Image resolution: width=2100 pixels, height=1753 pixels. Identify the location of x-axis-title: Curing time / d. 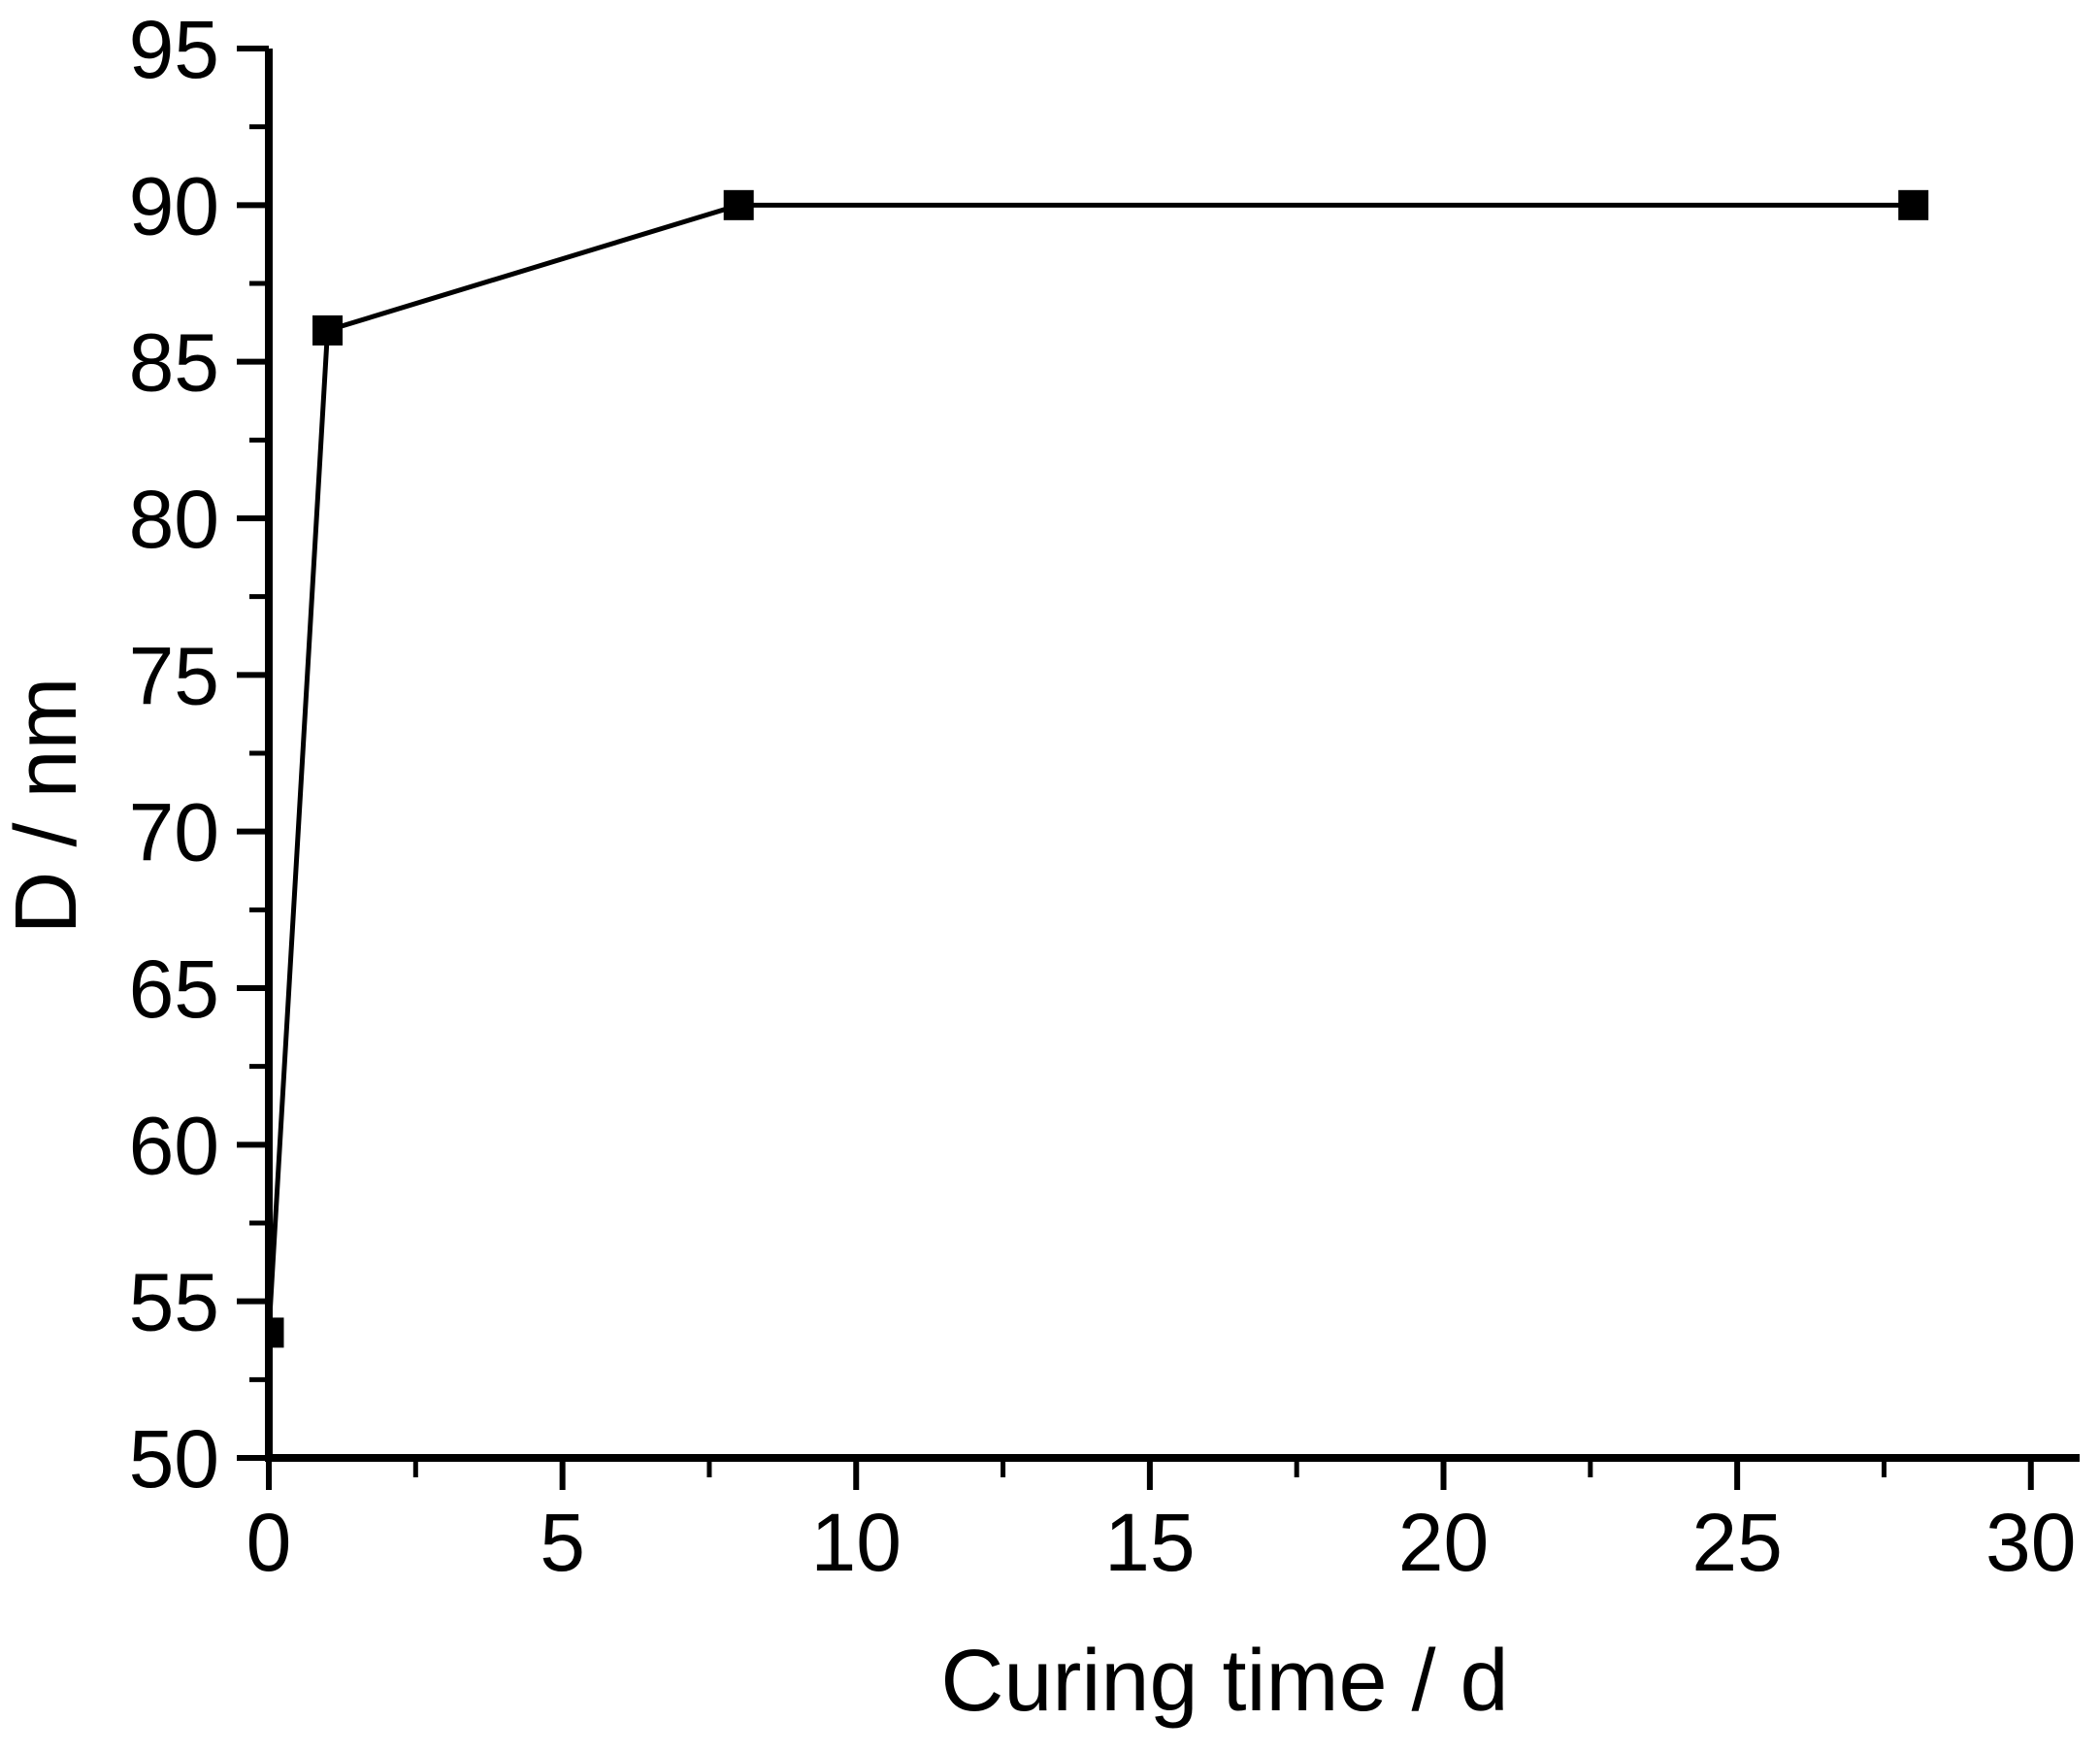
(1224, 1681).